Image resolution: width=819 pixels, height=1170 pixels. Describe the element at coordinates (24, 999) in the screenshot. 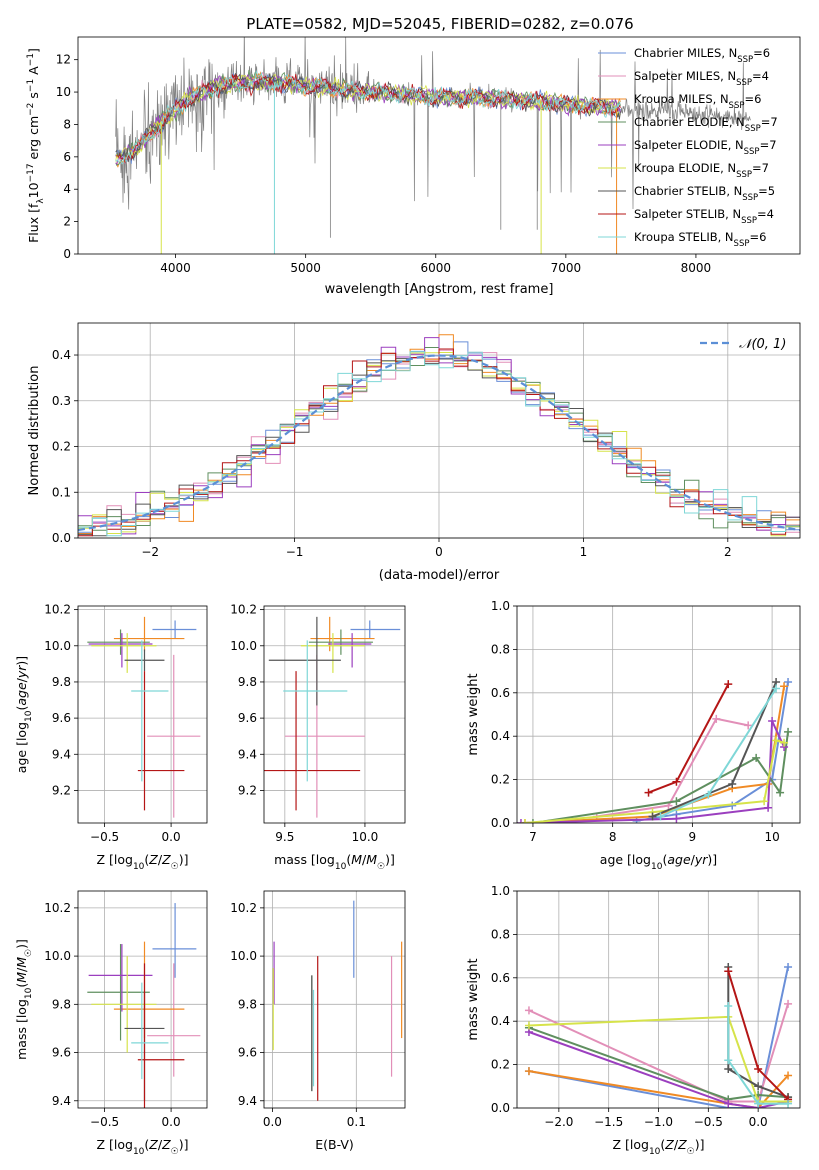

I see `y-axis-label: mass [log10(M/M☉)]` at that location.